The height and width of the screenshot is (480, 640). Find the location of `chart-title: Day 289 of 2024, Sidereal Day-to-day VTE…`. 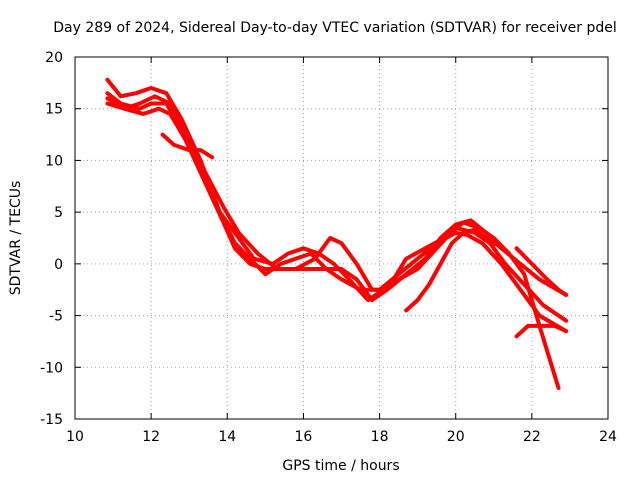

chart-title: Day 289 of 2024, Sidereal Day-to-day VTE… is located at coordinates (335, 28).